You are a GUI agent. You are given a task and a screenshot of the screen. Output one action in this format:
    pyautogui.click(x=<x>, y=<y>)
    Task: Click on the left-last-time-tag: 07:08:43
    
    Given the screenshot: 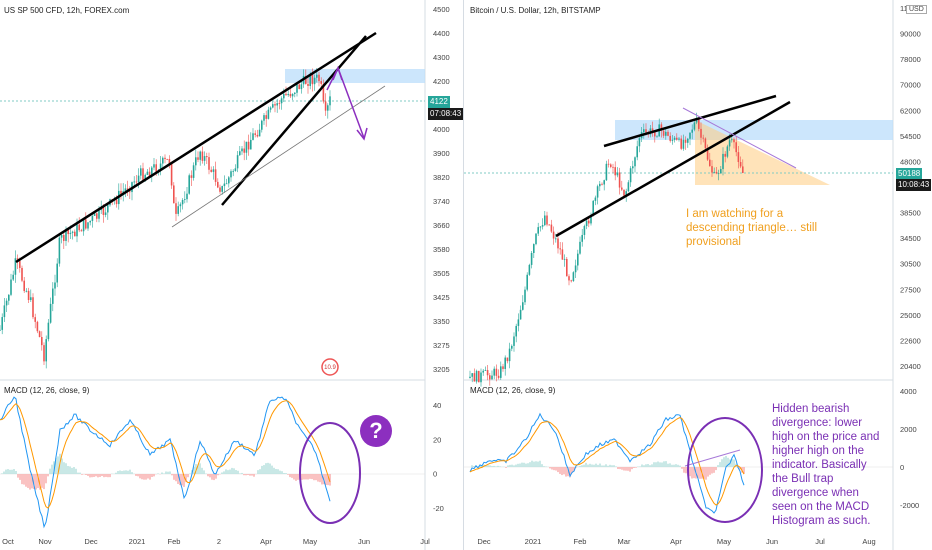 What is the action you would take?
    pyautogui.click(x=446, y=114)
    